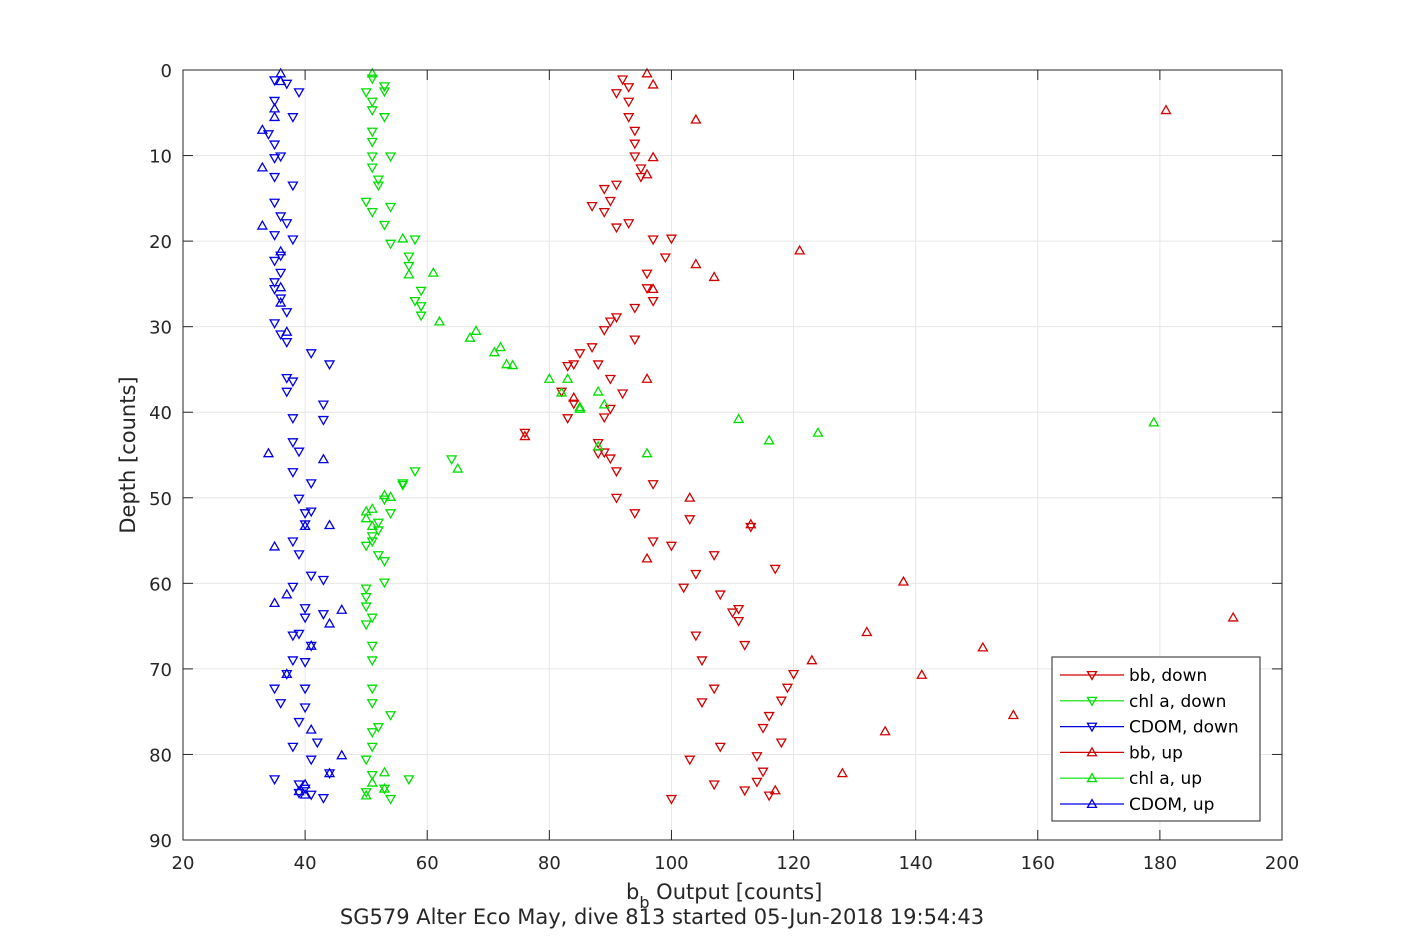 This screenshot has width=1417, height=945. What do you see at coordinates (1156, 739) in the screenshot?
I see `legend-box` at bounding box center [1156, 739].